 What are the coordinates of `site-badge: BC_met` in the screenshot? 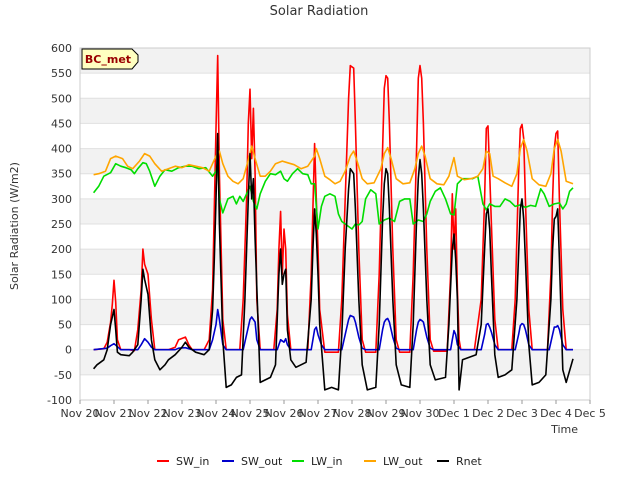 It's located at (110, 59).